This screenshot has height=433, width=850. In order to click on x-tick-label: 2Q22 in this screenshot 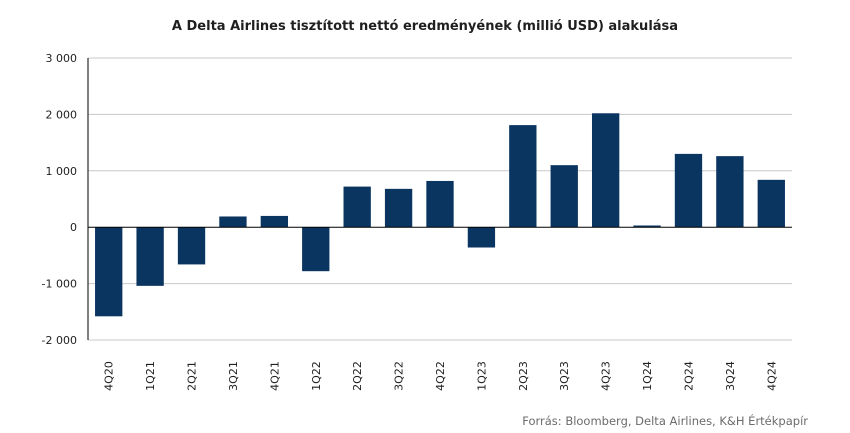, I will do `click(357, 376)`.